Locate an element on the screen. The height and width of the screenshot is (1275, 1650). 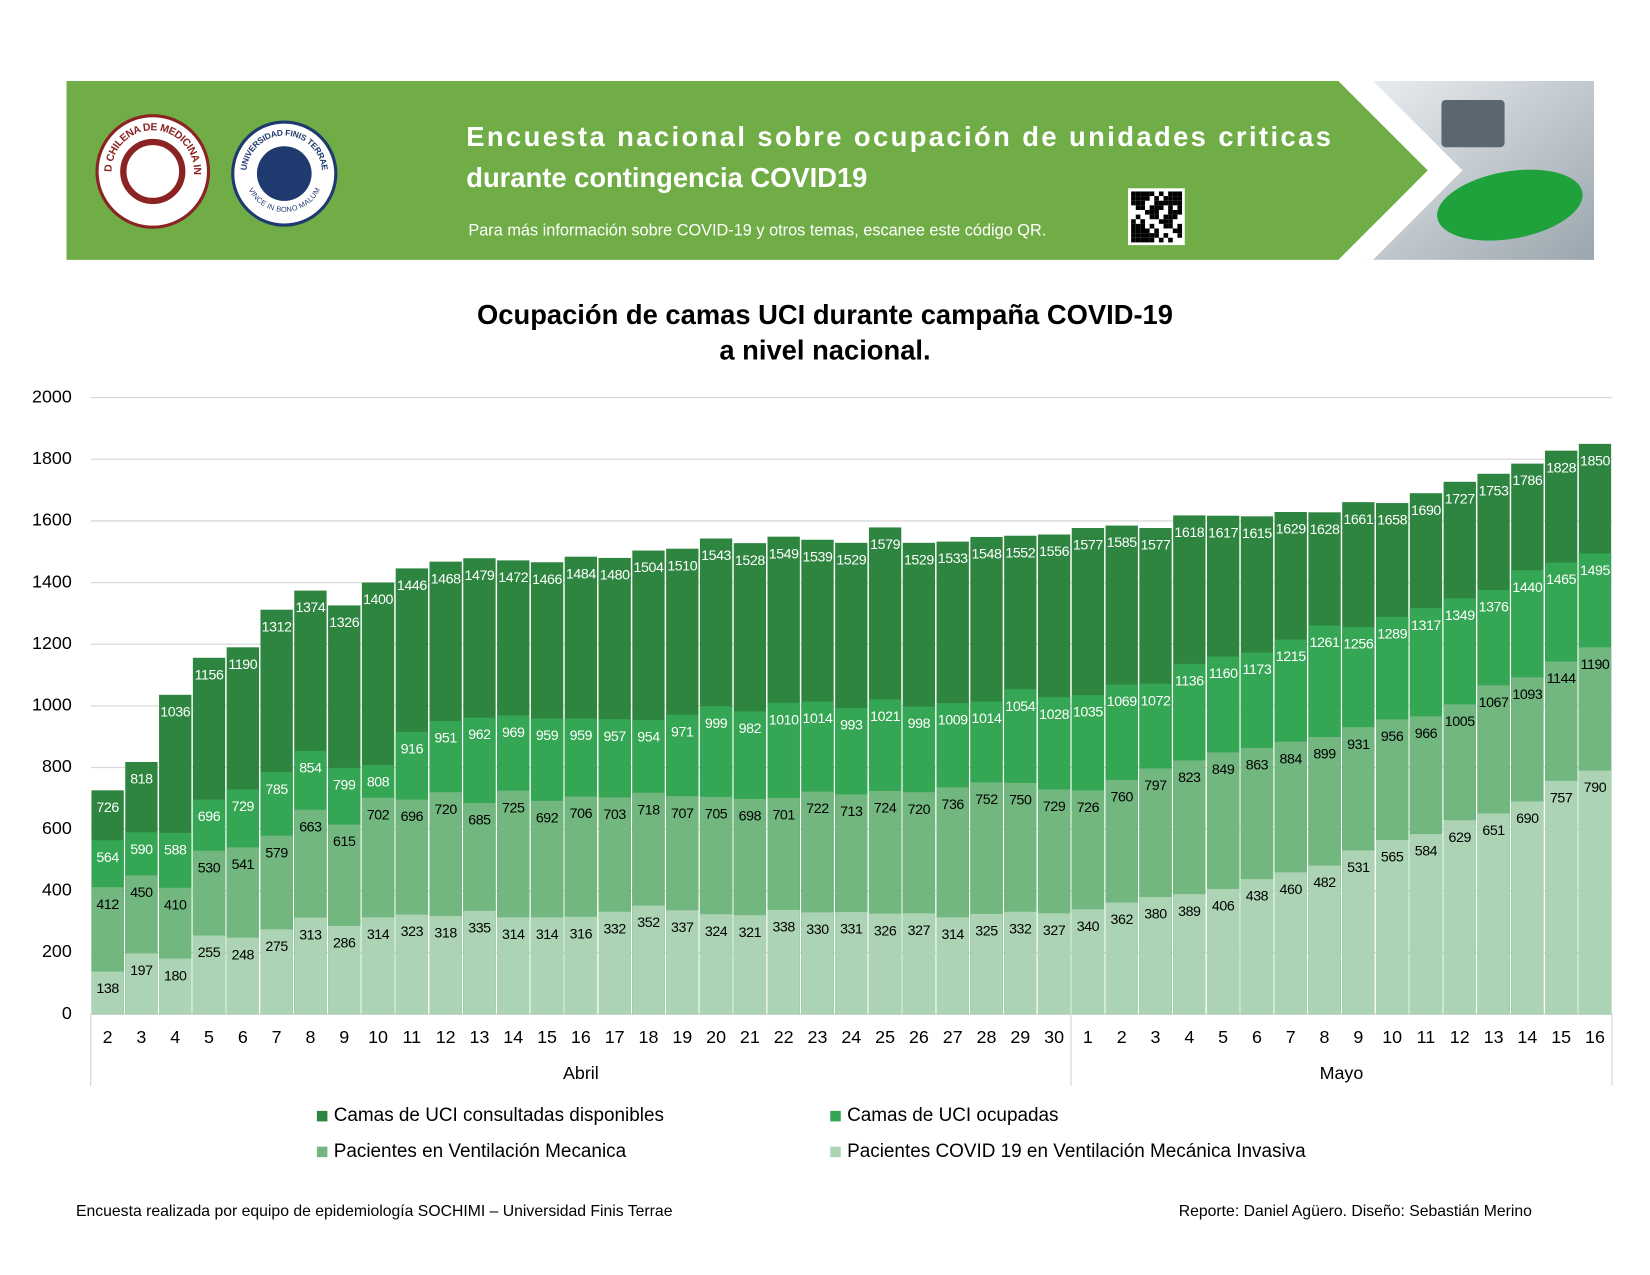
data-label: 1256 is located at coordinates (1358, 645).